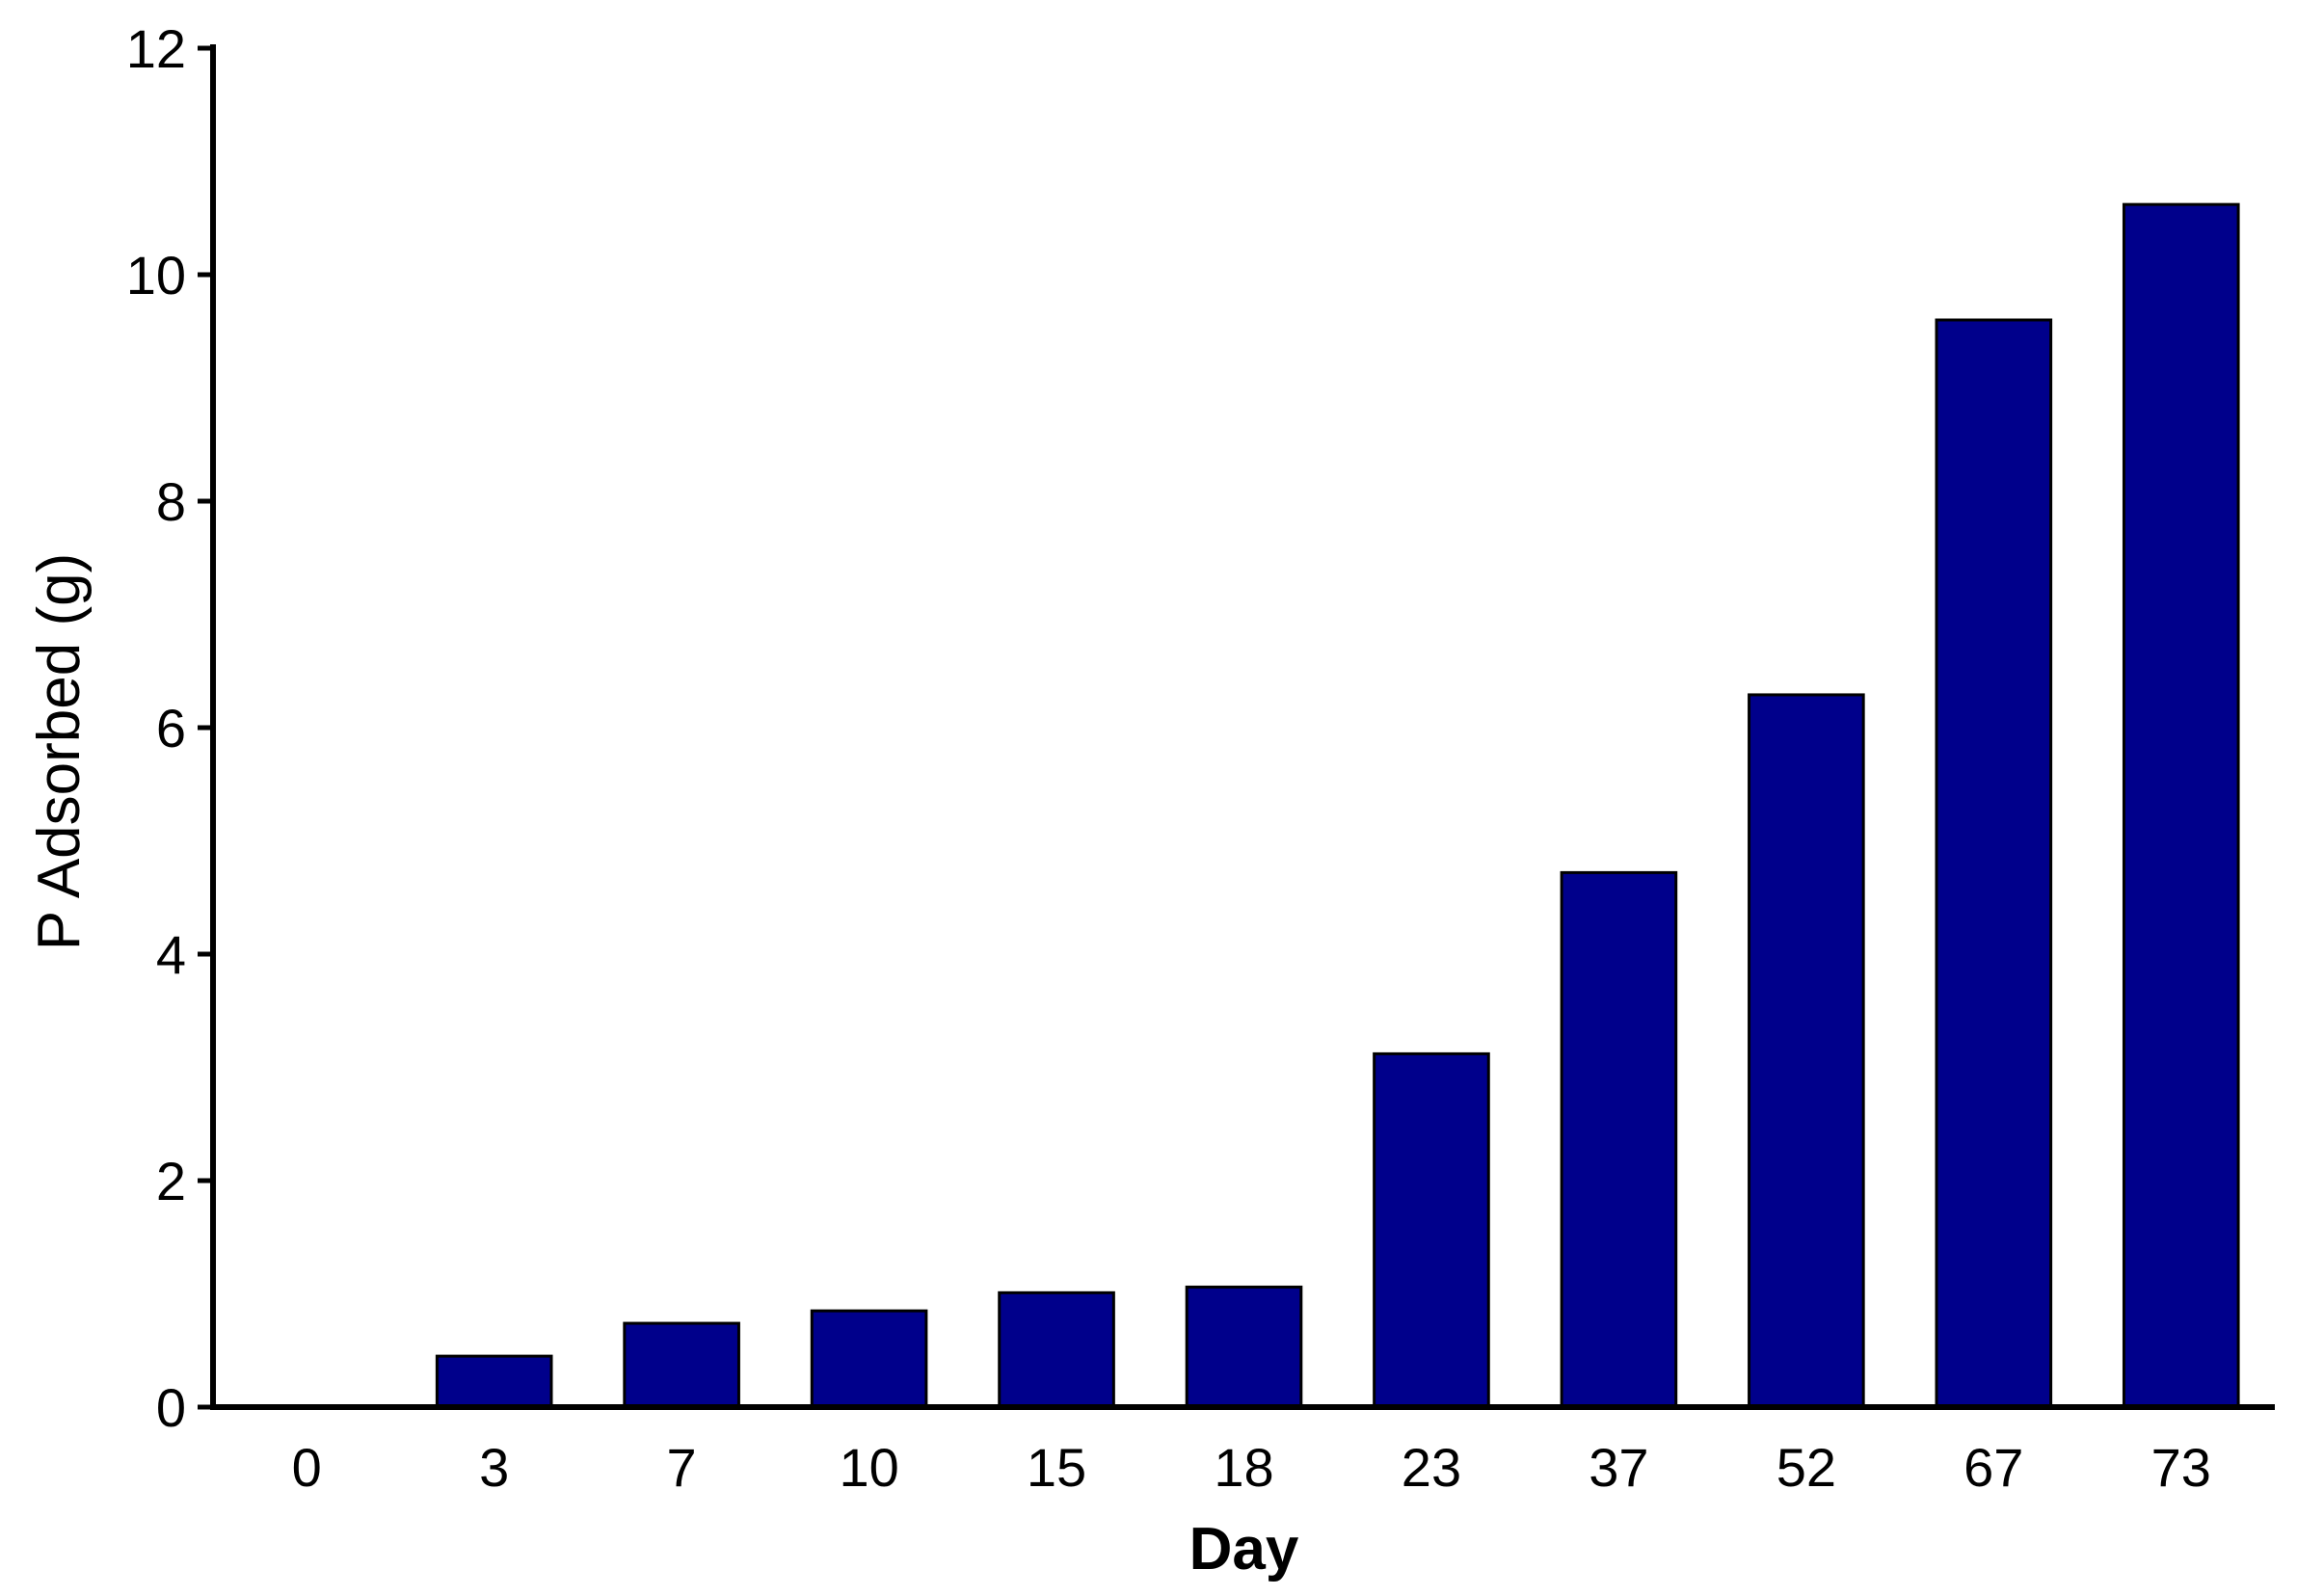  Describe the element at coordinates (171, 1181) in the screenshot. I see `y-tick-label: 2` at that location.